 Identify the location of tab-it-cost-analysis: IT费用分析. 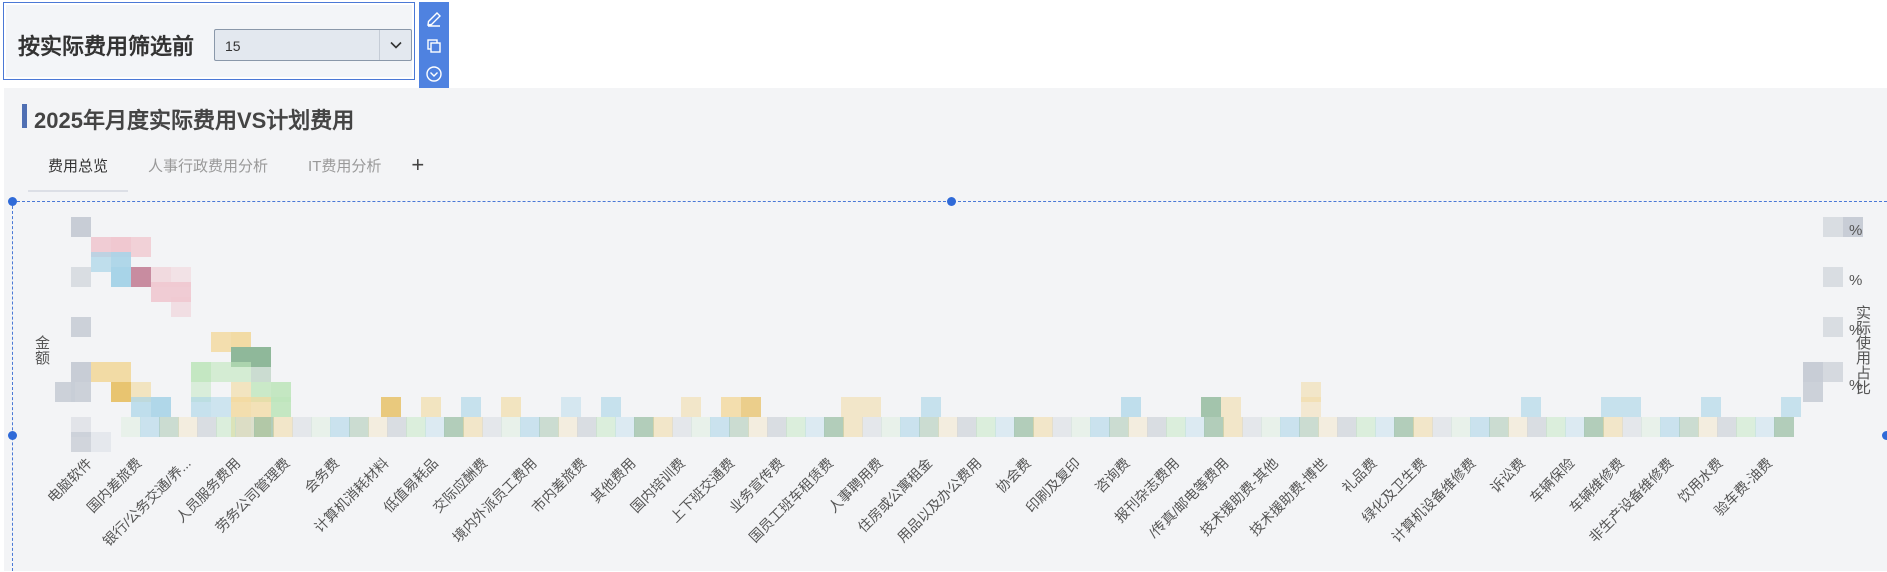
(345, 166).